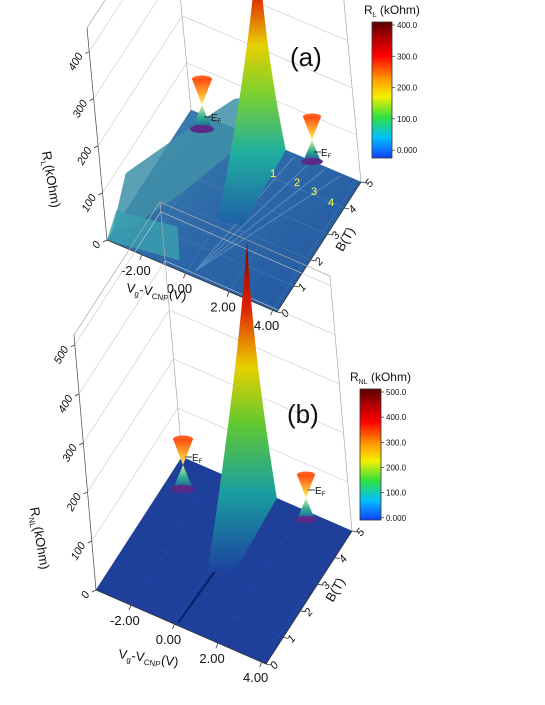  What do you see at coordinates (396, 493) in the screenshot?
I see `colorbar-tick-label: 100.0` at bounding box center [396, 493].